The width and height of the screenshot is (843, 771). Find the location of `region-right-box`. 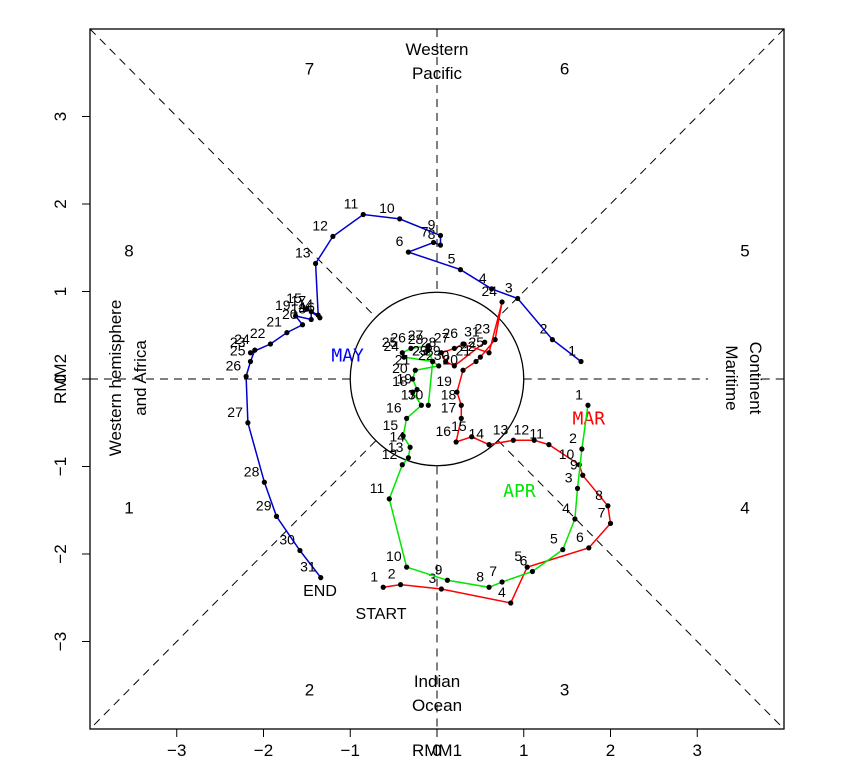

region-right-box is located at coordinates (731, 378).